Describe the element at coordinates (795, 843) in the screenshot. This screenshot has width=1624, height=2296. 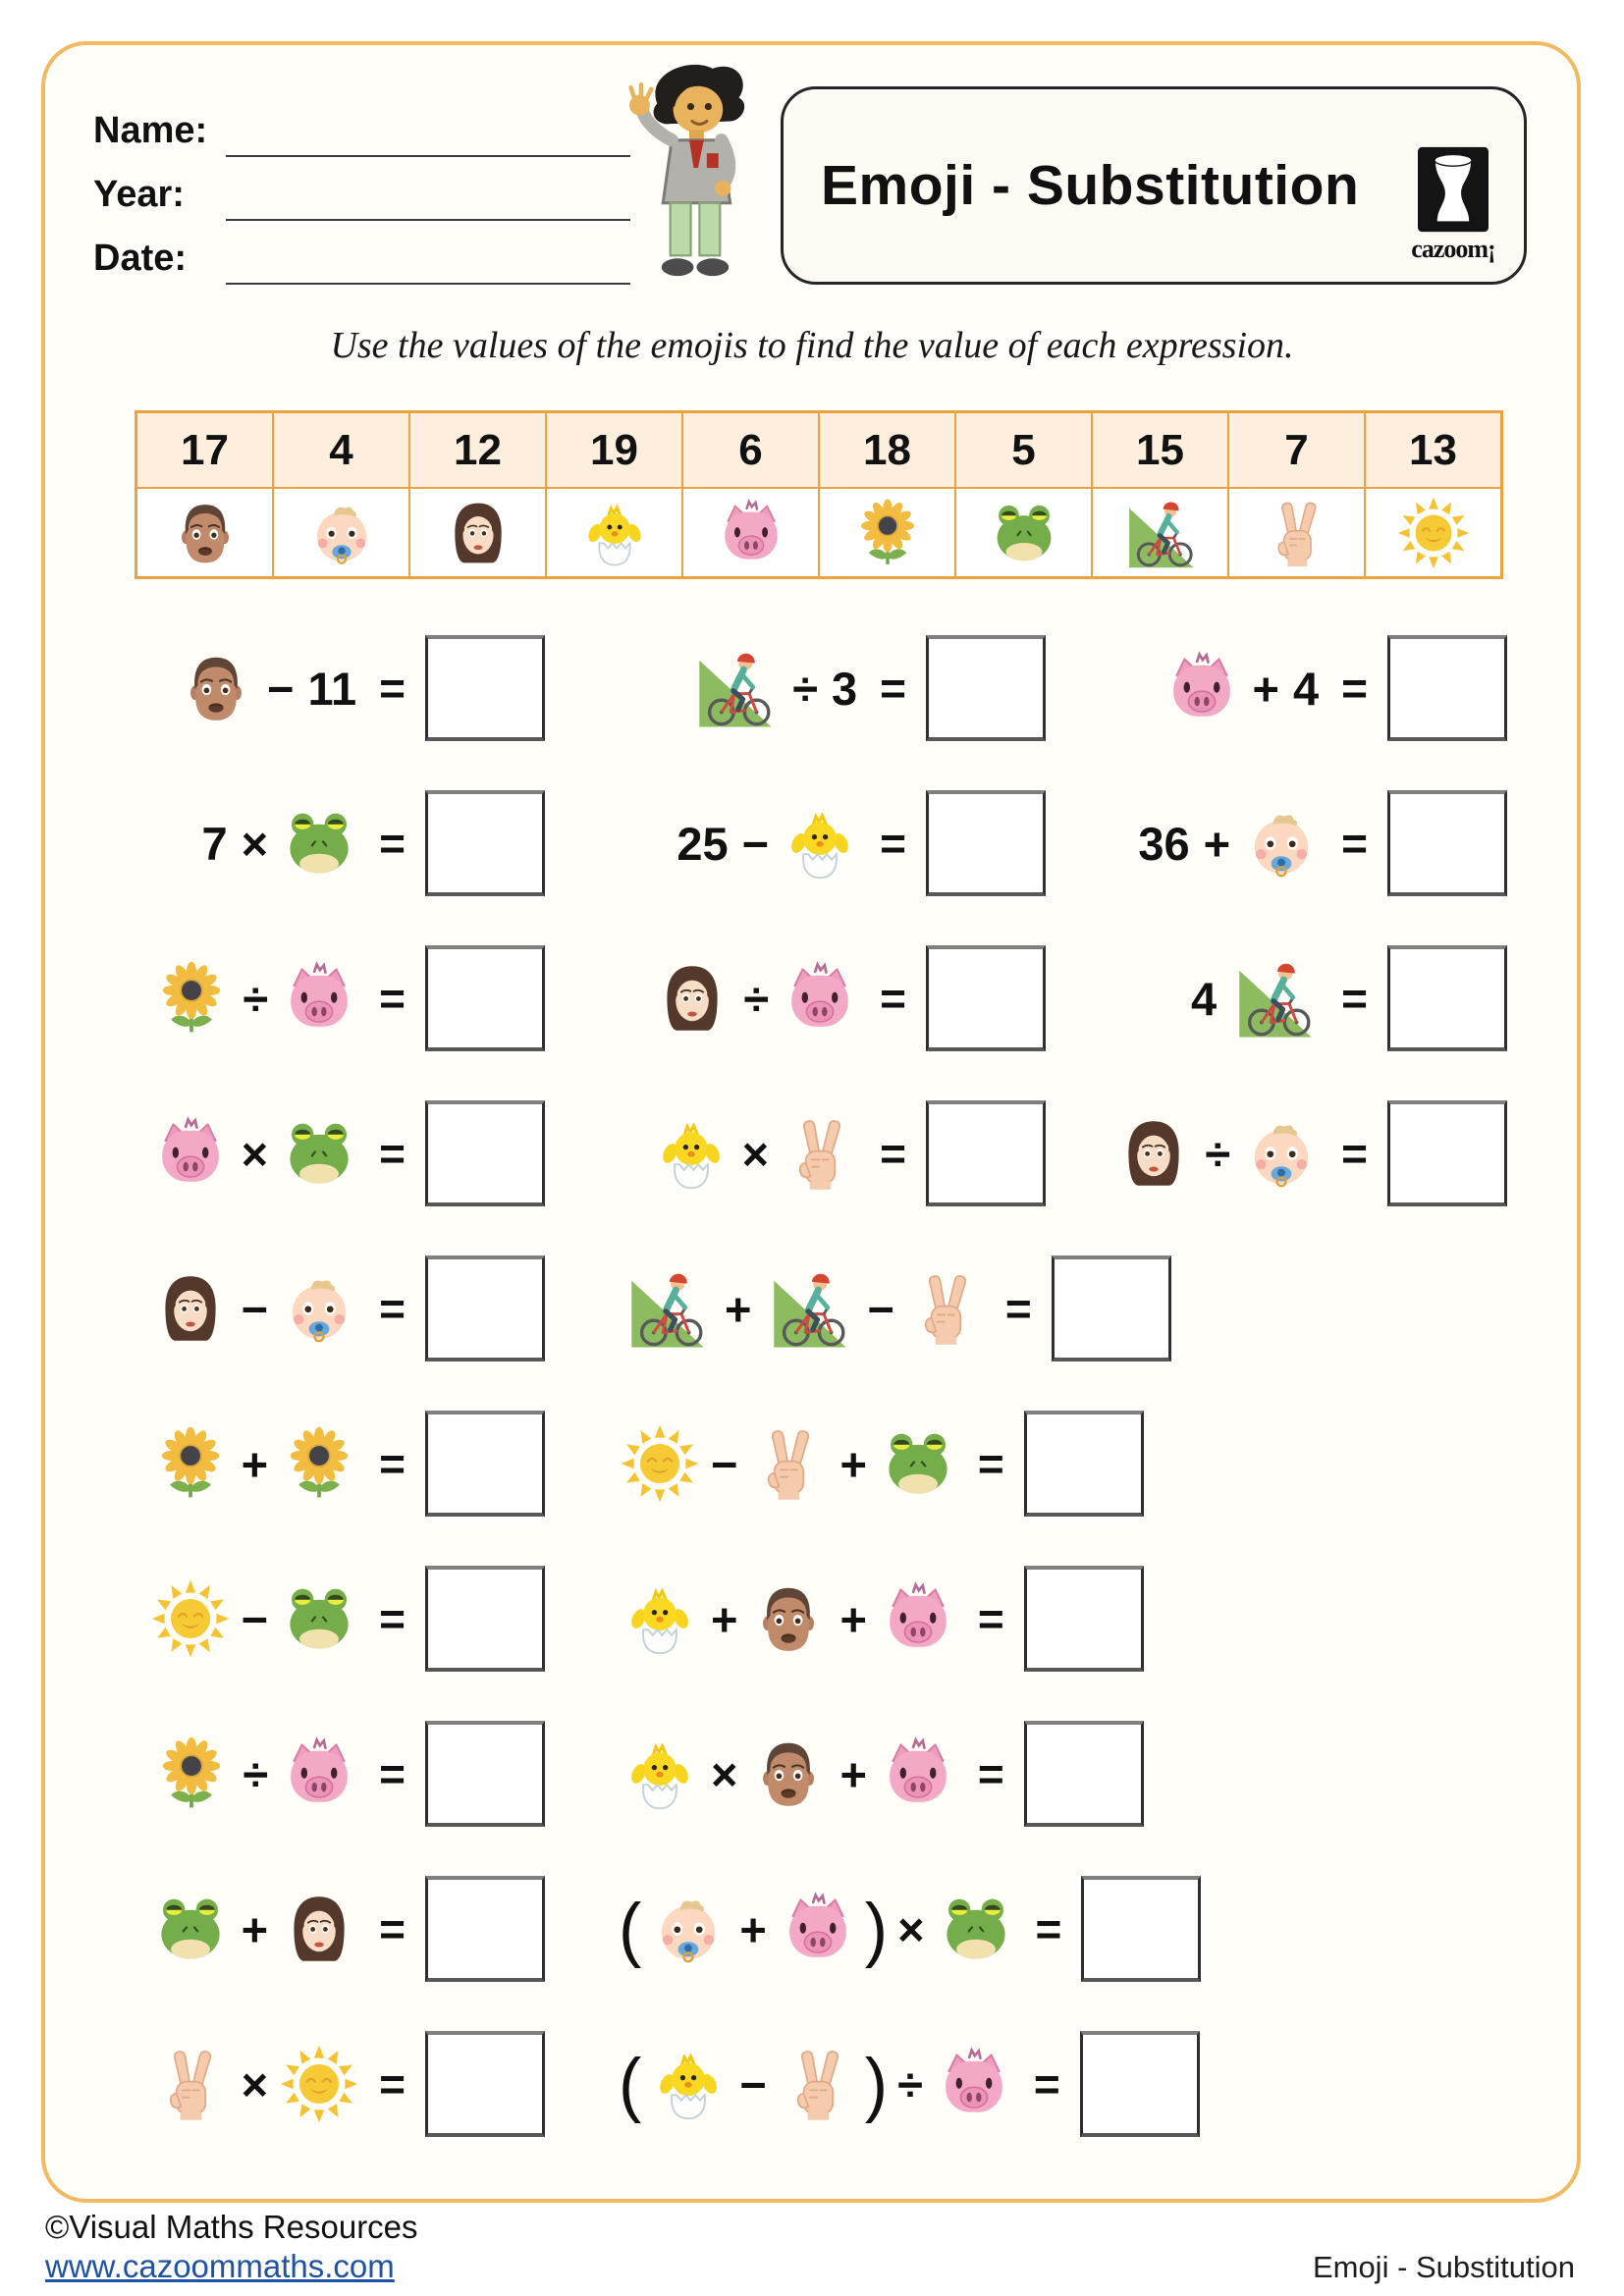
I see `problem: 25− =` at that location.